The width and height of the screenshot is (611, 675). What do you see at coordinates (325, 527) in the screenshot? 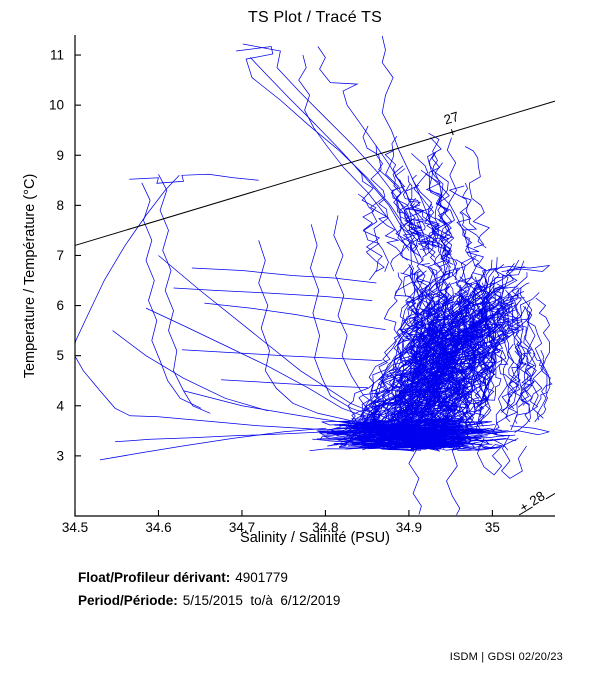
I see `svg-text: 34.8` at bounding box center [325, 527].